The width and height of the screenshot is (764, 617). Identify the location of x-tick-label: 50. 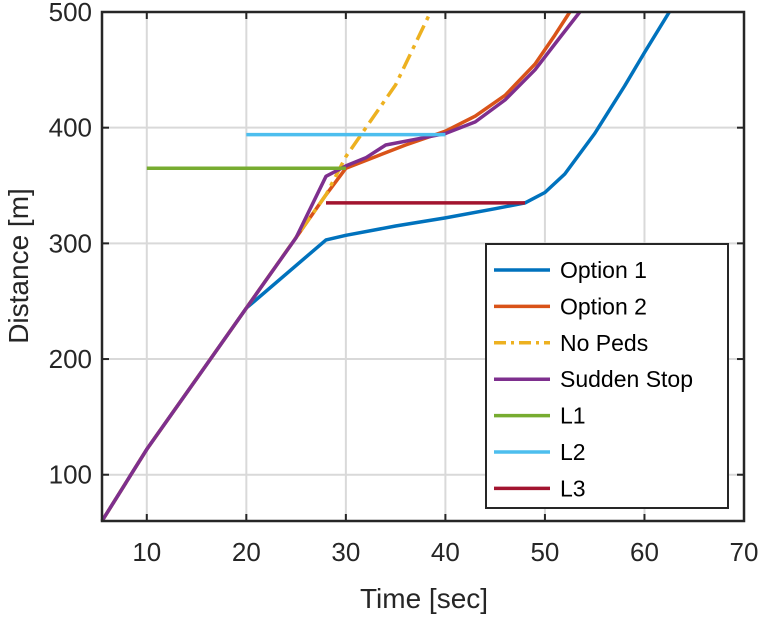
(544, 552).